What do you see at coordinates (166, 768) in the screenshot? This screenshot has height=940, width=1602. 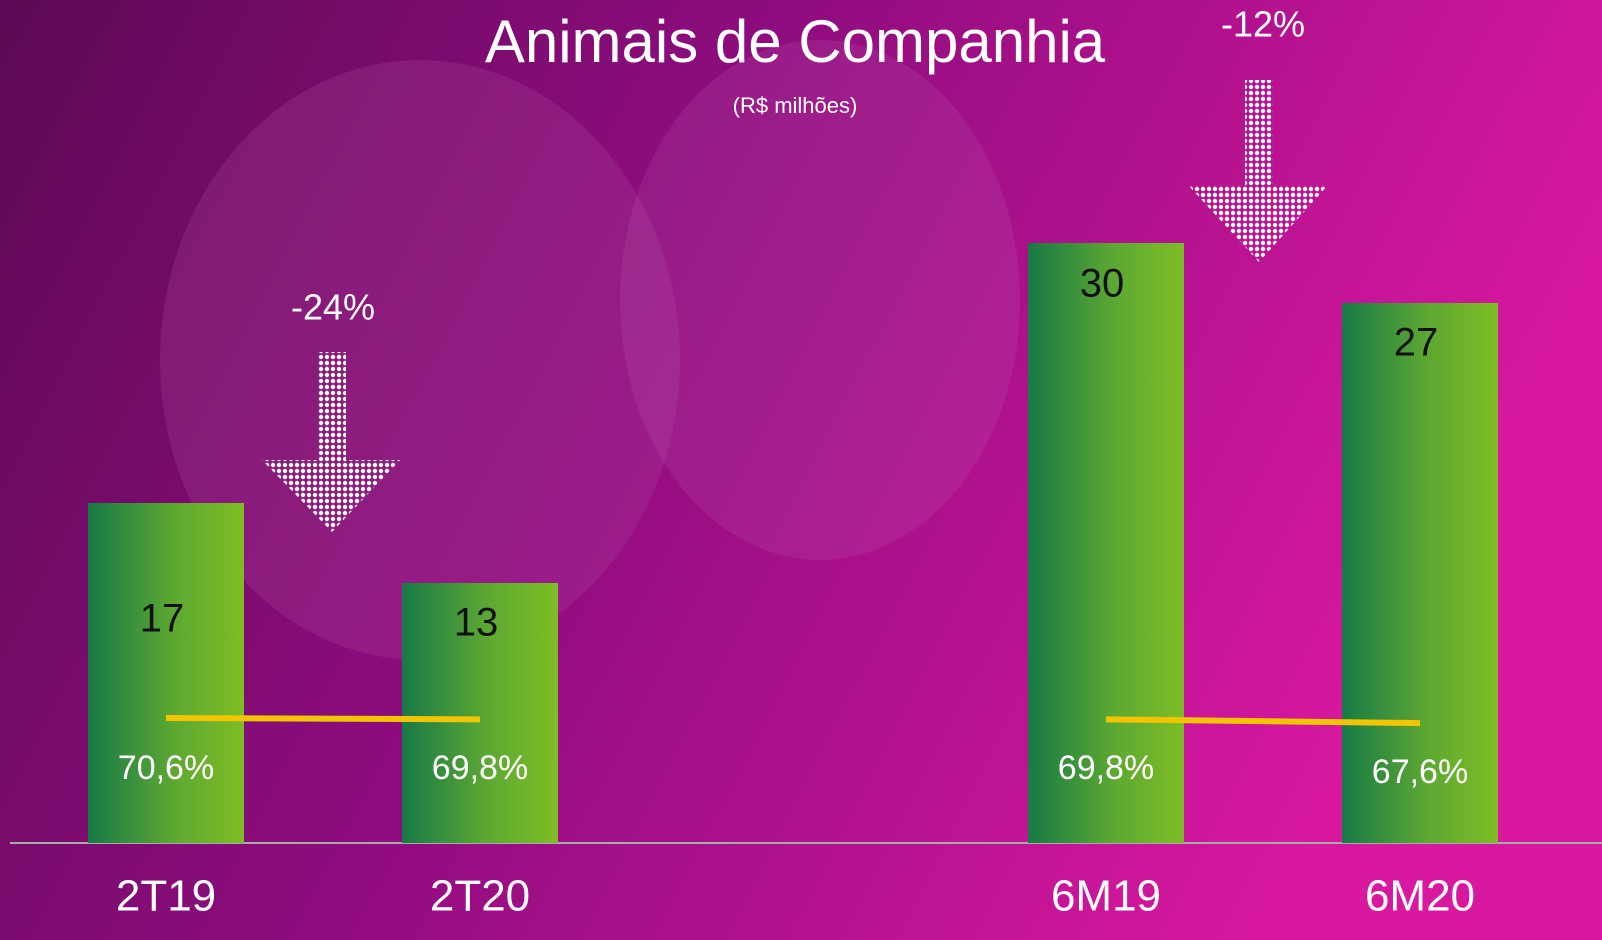 I see `margin-label: 70,6%` at bounding box center [166, 768].